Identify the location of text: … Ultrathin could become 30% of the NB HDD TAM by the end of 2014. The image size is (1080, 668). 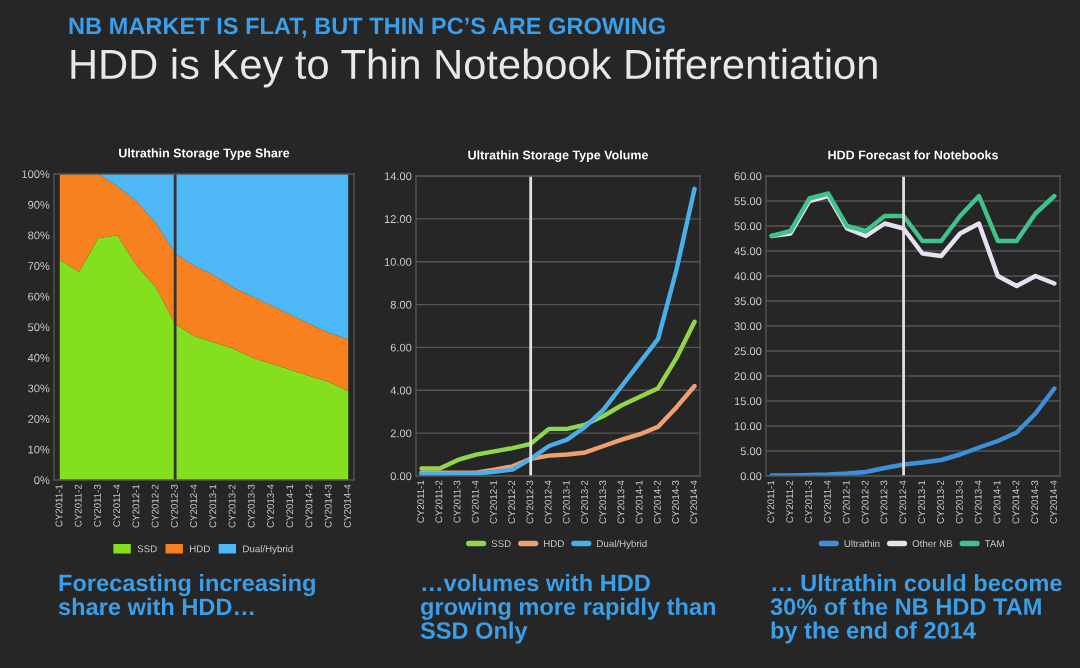
(916, 609).